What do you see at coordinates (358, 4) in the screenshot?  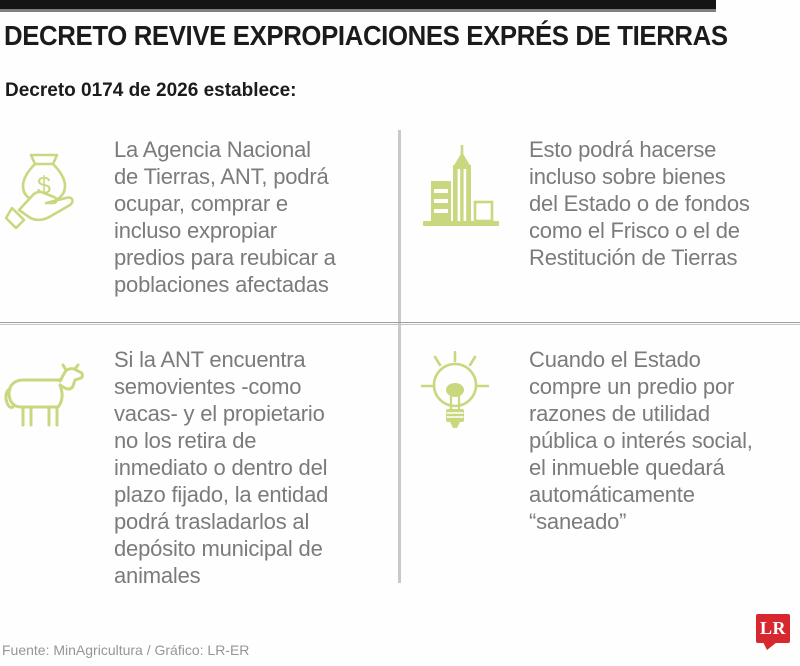 I see `top-accent-bar` at bounding box center [358, 4].